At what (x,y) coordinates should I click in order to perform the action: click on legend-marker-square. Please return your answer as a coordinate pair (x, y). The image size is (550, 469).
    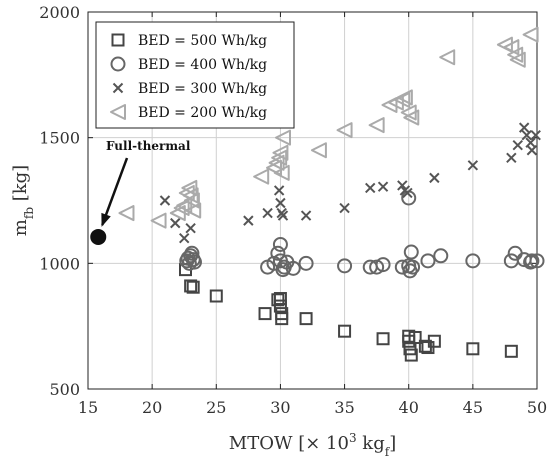
    Looking at the image, I should click on (118, 40).